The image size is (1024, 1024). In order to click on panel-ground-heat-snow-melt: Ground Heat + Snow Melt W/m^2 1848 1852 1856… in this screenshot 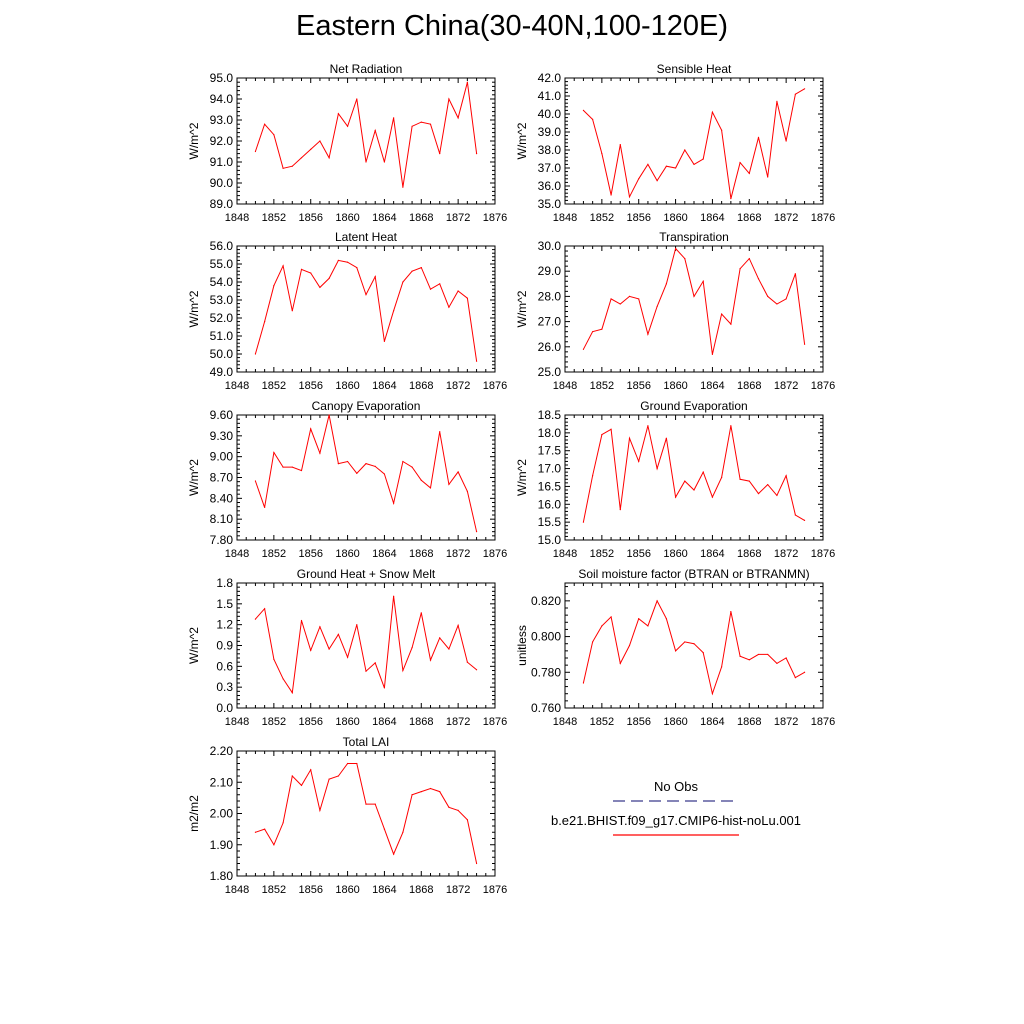, I will do `click(347, 647)`.